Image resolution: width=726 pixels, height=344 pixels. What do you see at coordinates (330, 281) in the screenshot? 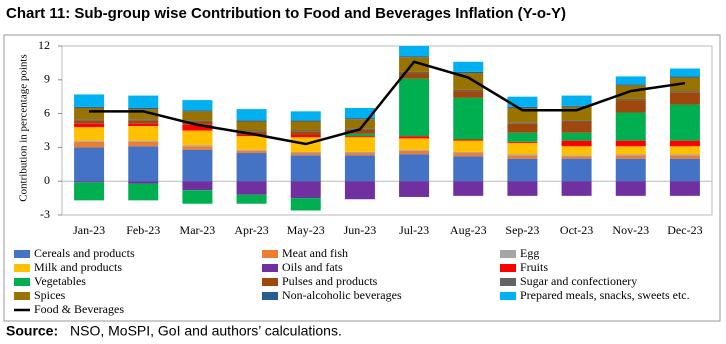
I see `legend-label: Pulses and products` at bounding box center [330, 281].